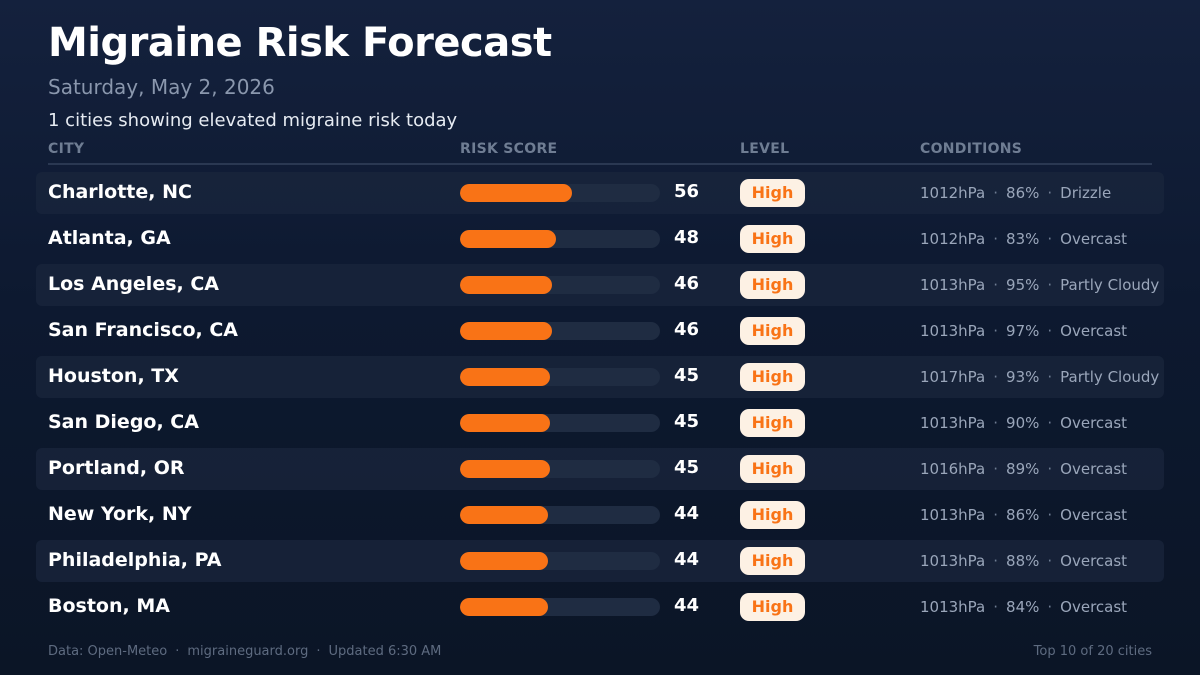  I want to click on city-row: San Diego, CA 45 High 1013hPa · 90% · Overcast, so click(600, 423).